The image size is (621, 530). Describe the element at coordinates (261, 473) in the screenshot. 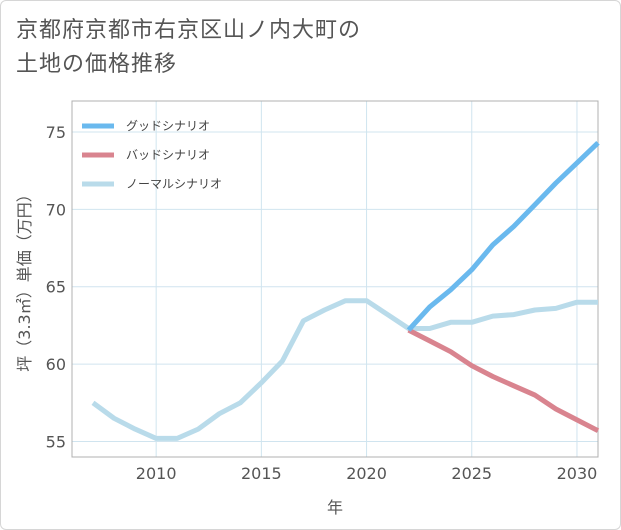

I see `x-tick-label: 2015` at that location.